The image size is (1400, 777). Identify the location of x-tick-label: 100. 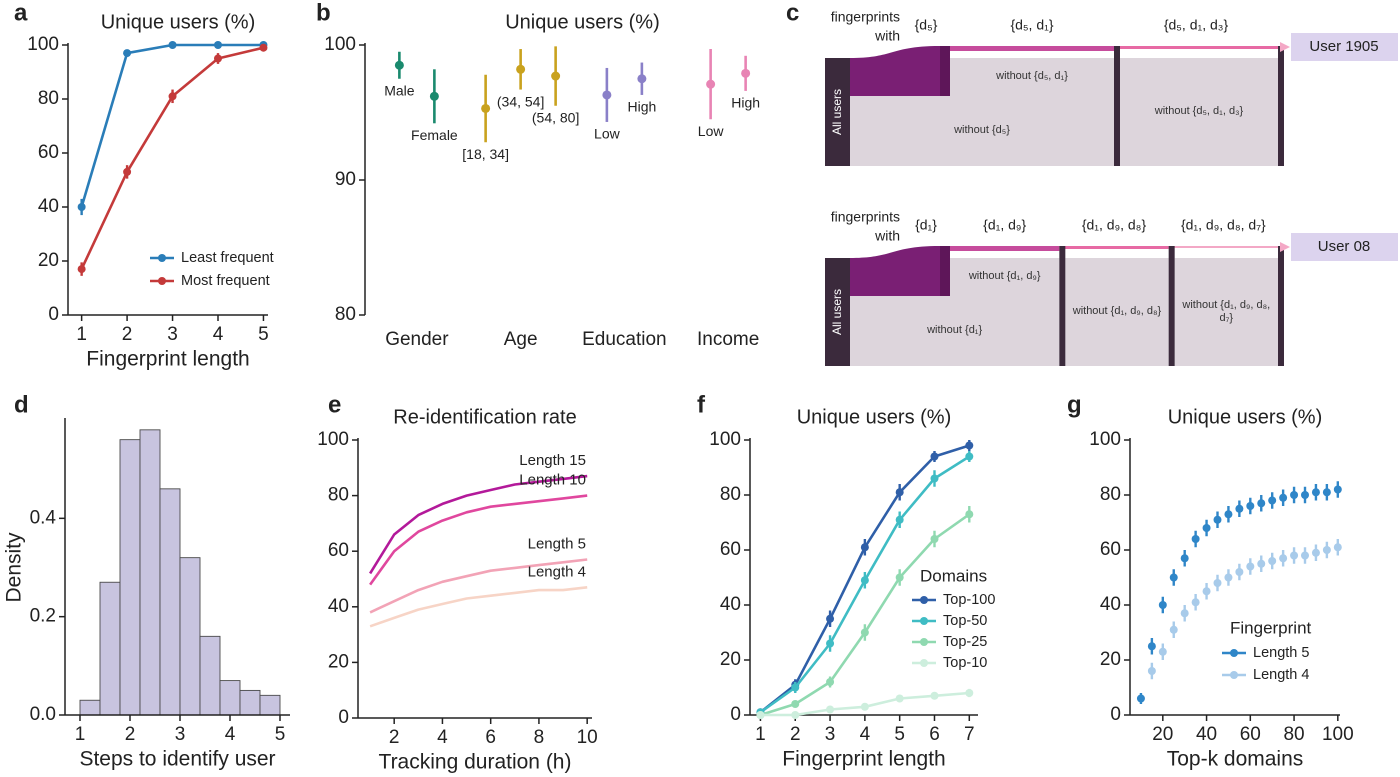
(1338, 734).